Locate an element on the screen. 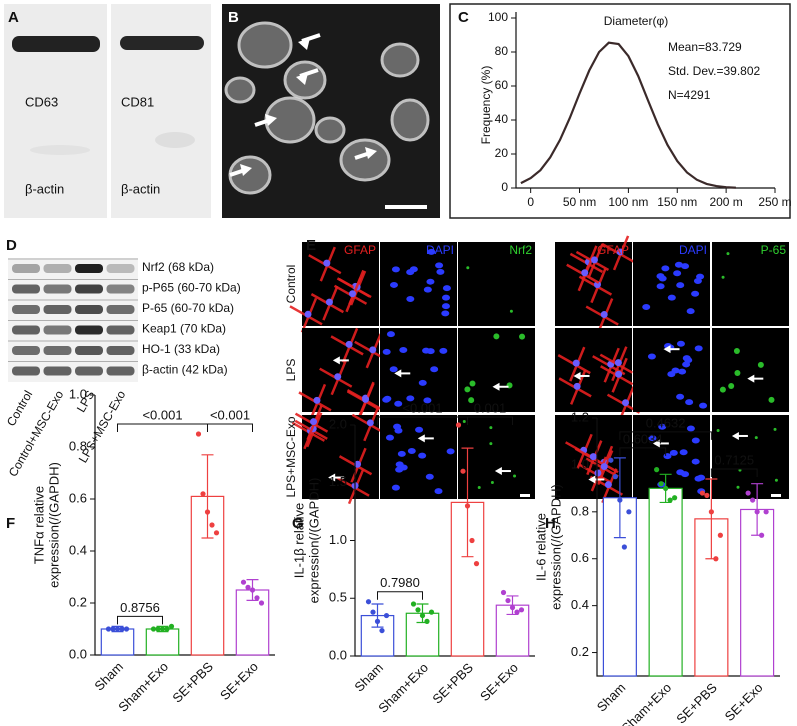 The image size is (797, 726). stain-label: DAPI is located at coordinates (440, 250).